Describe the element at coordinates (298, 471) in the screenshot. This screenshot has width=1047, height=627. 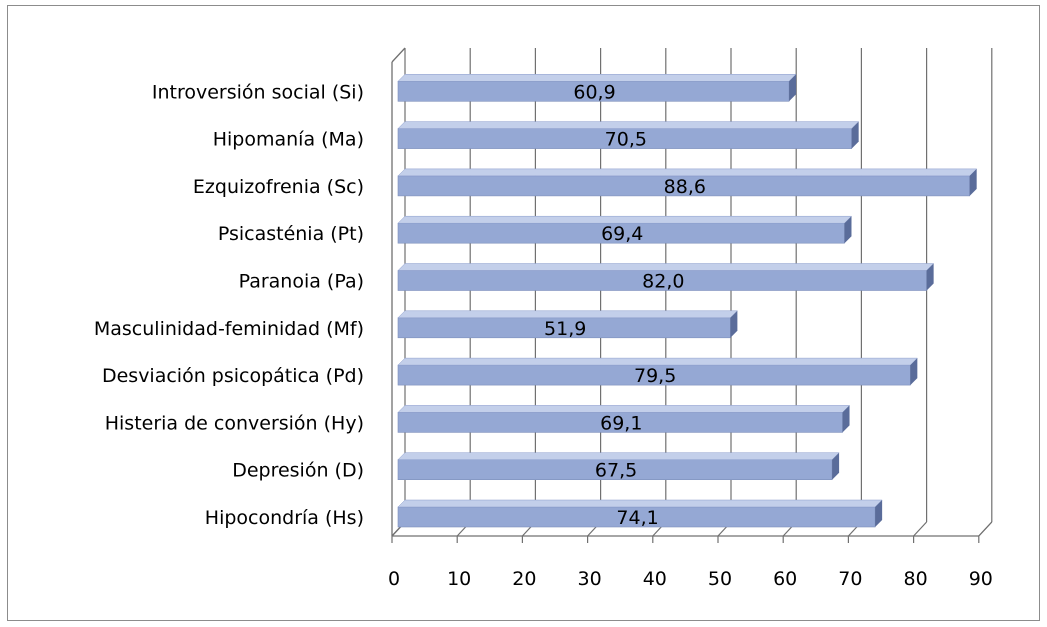
I see `category-label: Depresión (D)` at that location.